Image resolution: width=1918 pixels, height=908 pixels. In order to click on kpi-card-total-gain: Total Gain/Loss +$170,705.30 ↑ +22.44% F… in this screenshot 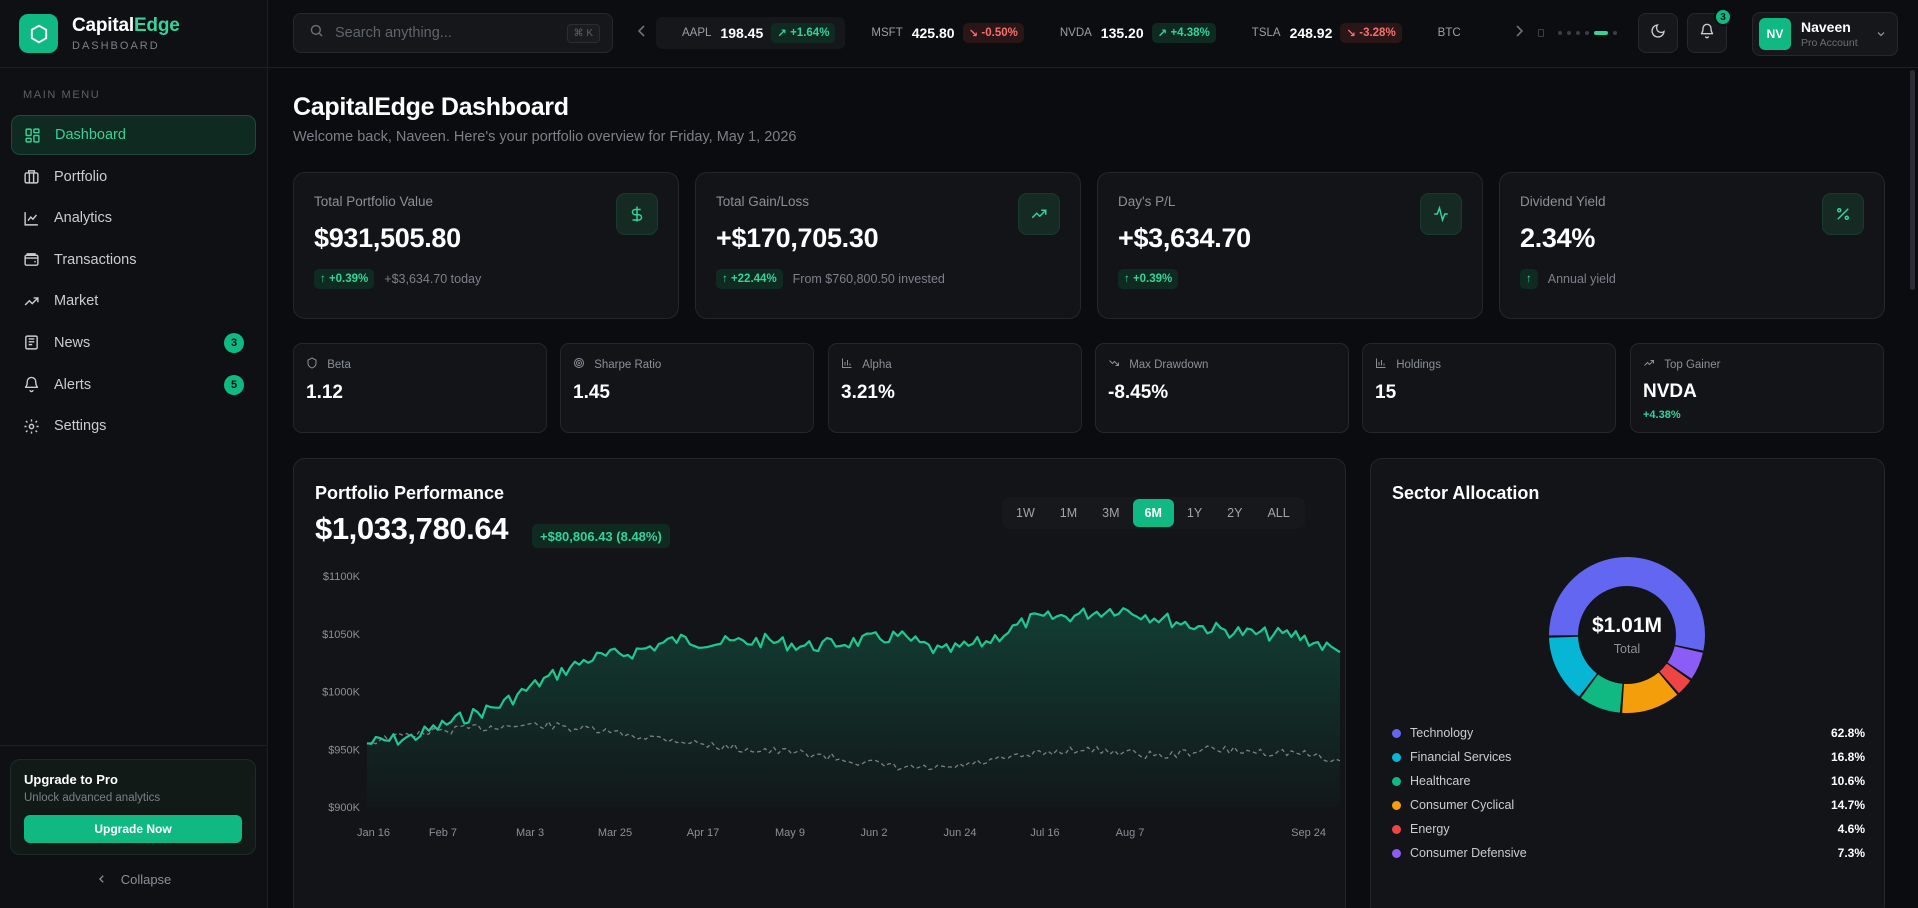, I will do `click(888, 245)`.